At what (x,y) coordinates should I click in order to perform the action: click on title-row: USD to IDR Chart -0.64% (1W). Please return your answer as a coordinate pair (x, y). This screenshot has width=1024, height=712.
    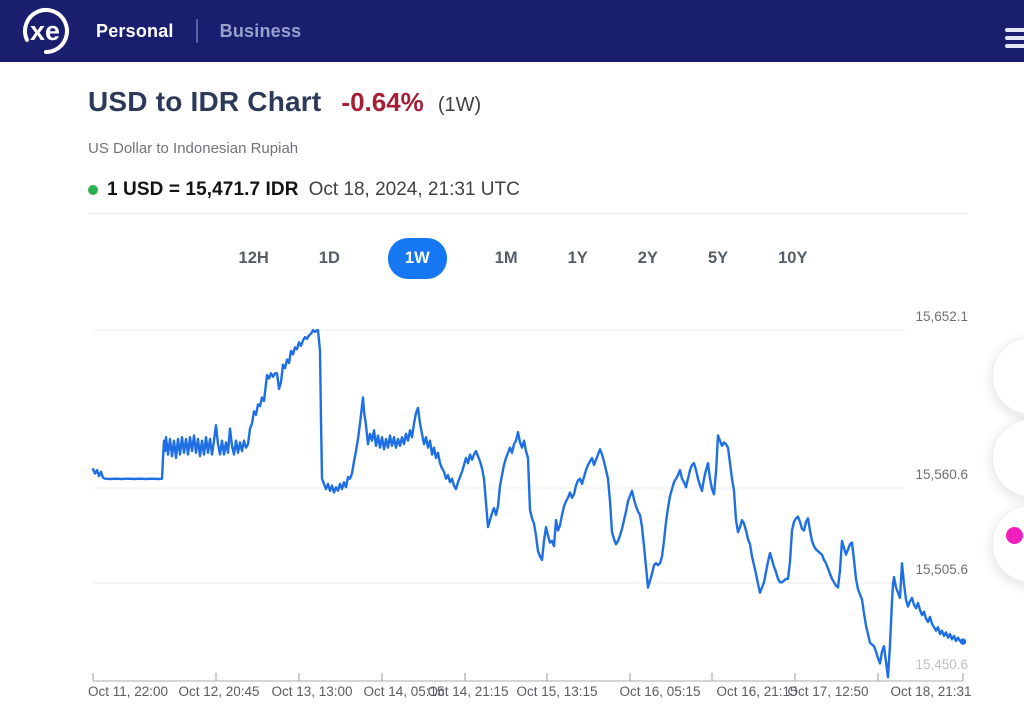
    Looking at the image, I should click on (284, 102).